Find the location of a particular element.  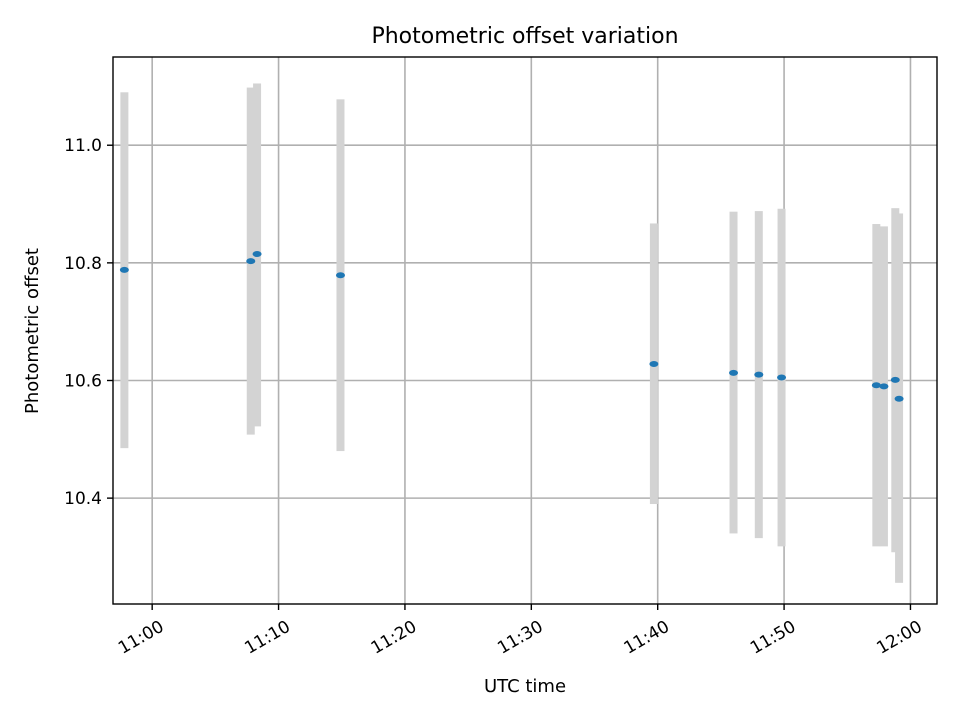

x-tick-label: 11:10 is located at coordinates (267, 638).